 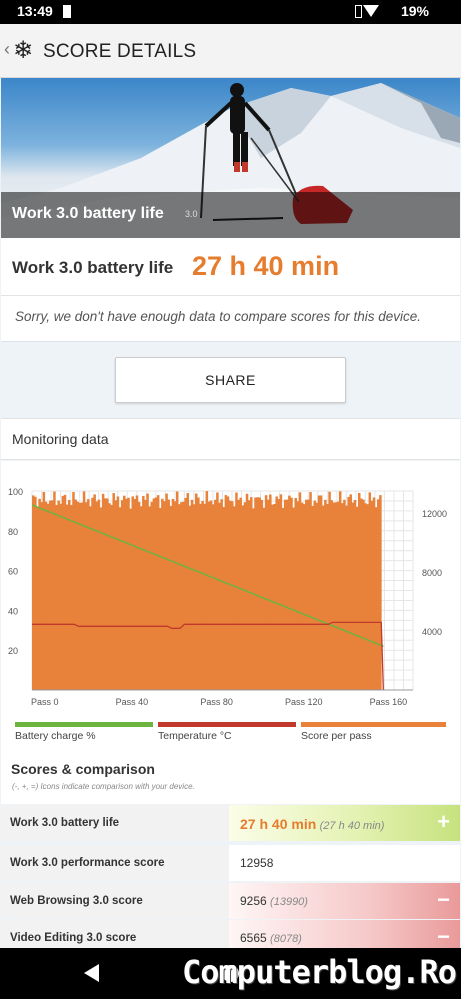 What do you see at coordinates (7, 49) in the screenshot?
I see `chevron-left-icon: ‹` at bounding box center [7, 49].